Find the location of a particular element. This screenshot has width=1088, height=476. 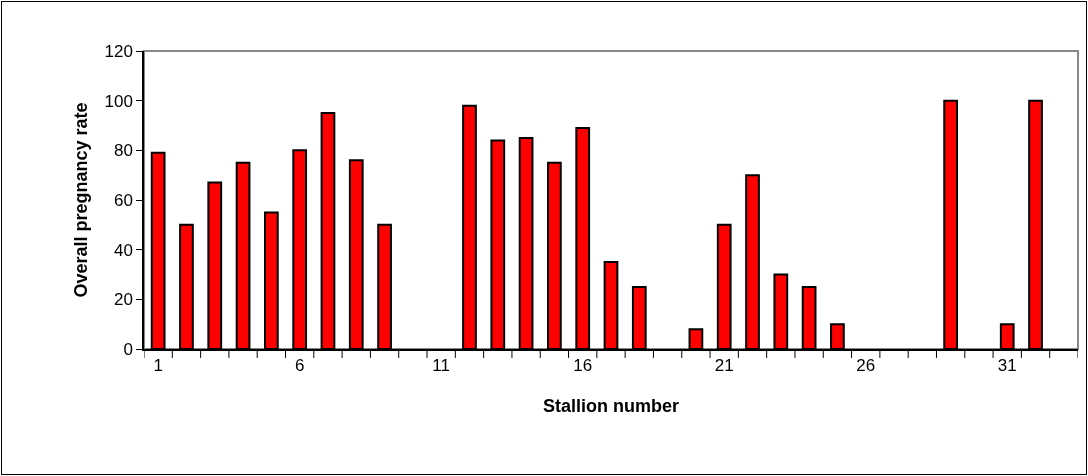

y-tick-label: 60 is located at coordinates (123, 200).